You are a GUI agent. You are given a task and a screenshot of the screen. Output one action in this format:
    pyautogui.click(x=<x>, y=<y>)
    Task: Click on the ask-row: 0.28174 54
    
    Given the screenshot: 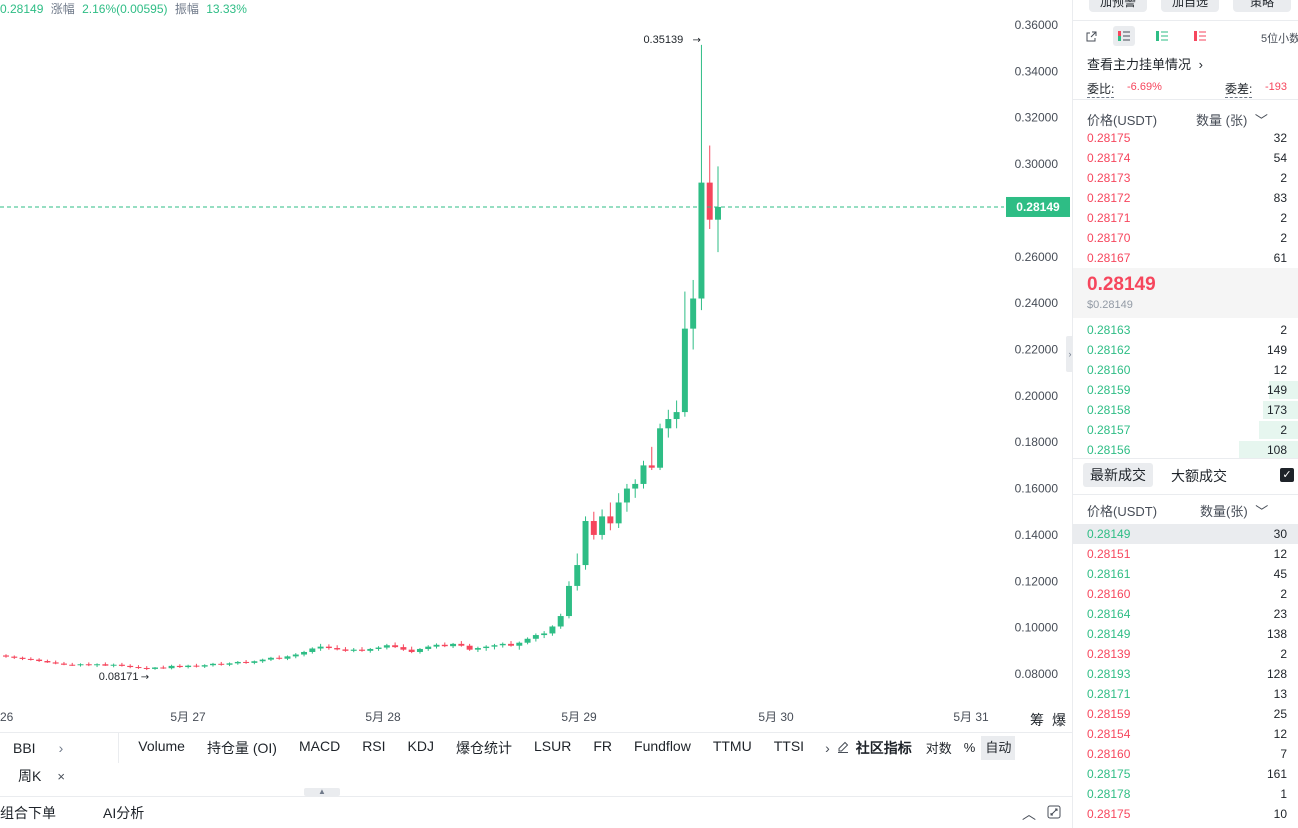 What is the action you would take?
    pyautogui.click(x=1187, y=158)
    